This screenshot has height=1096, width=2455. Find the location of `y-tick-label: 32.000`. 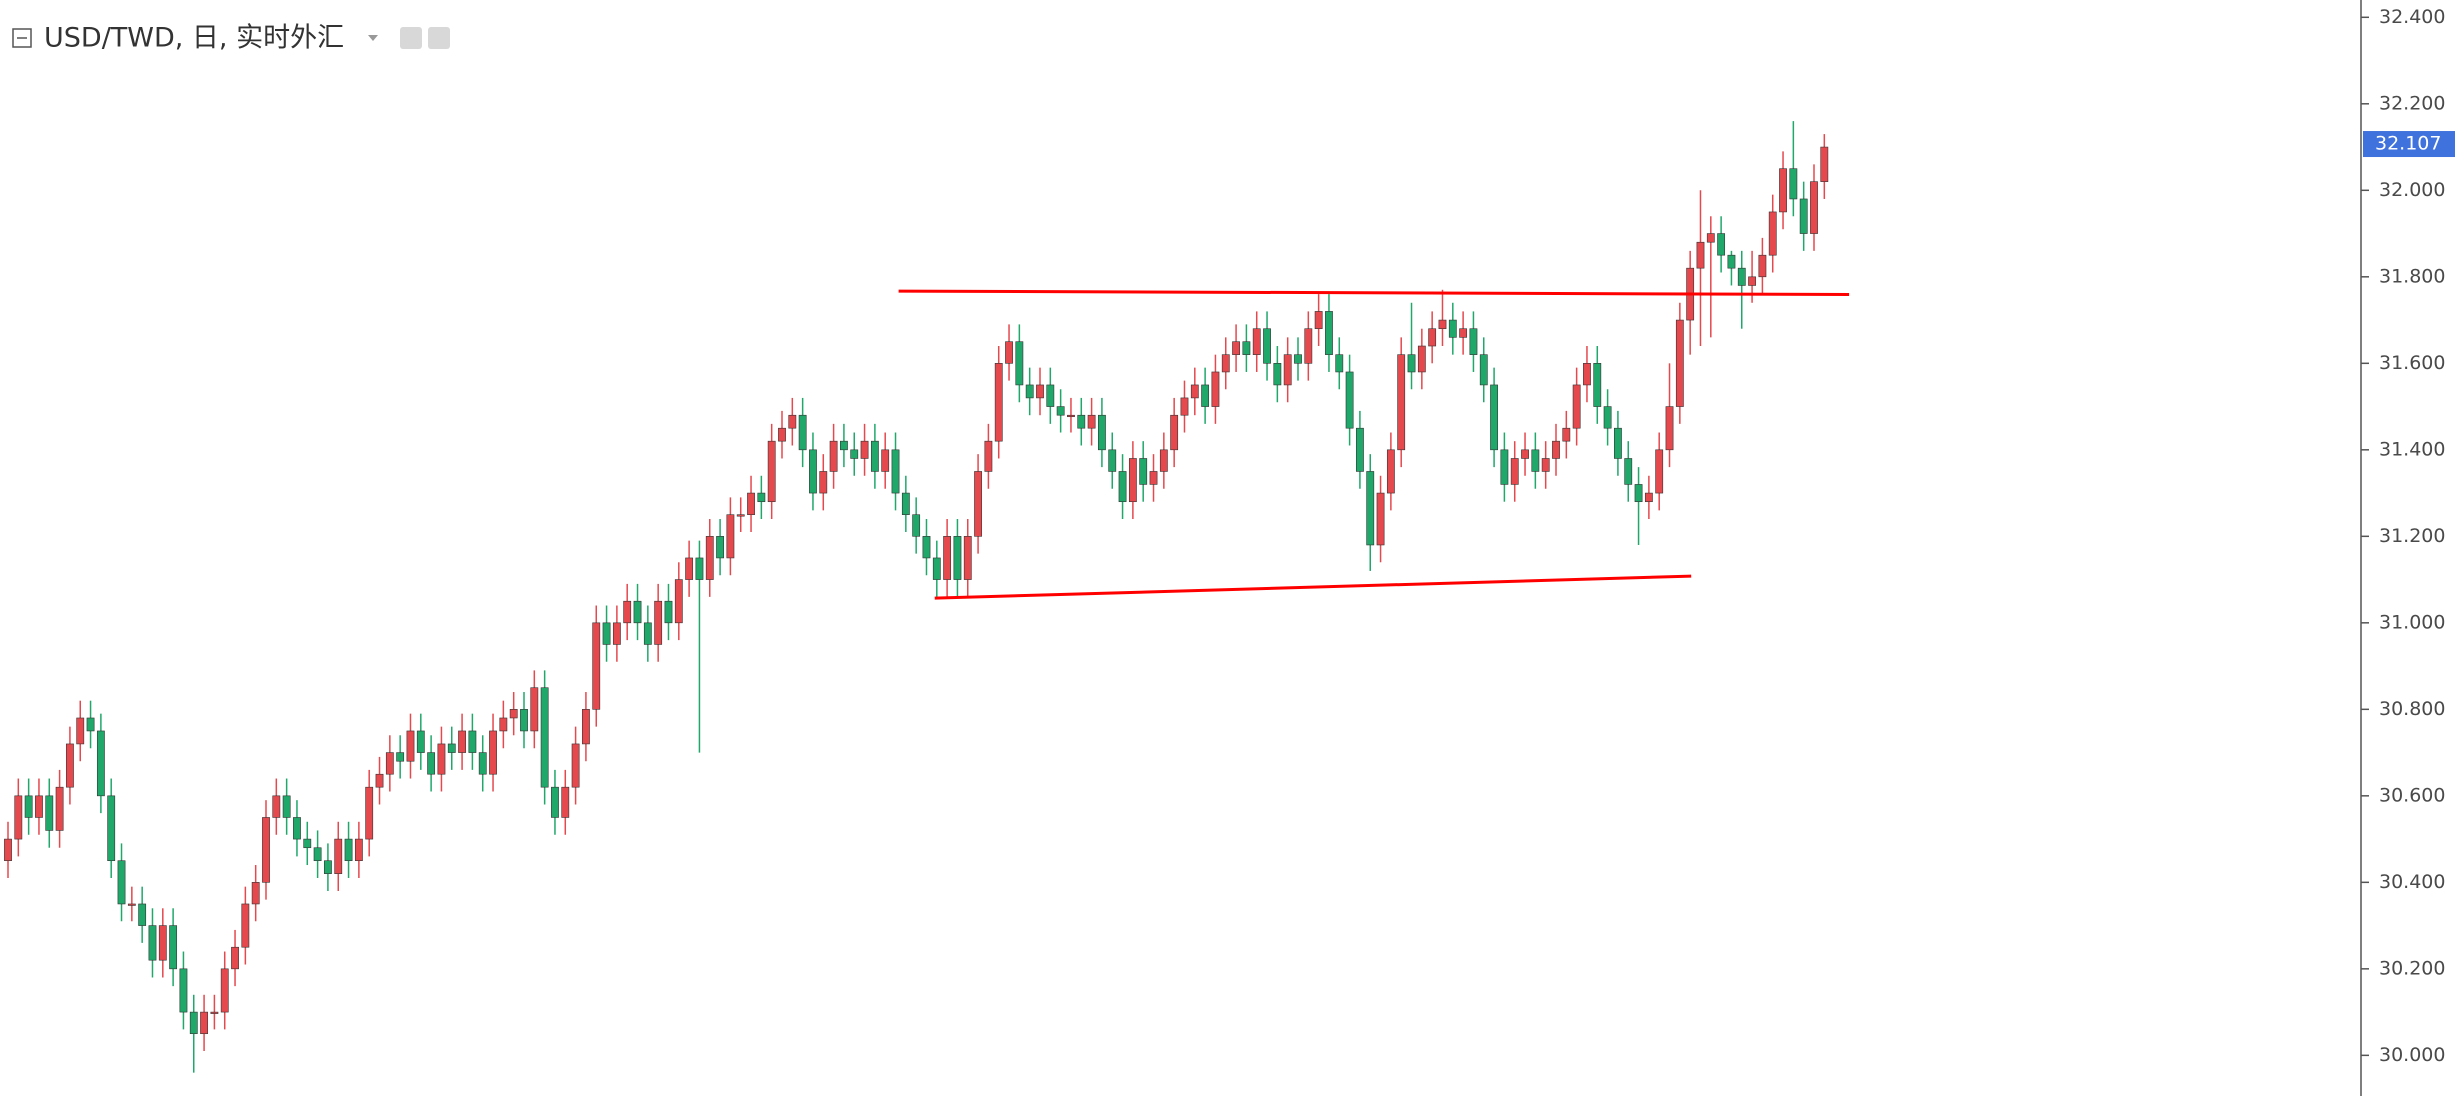

y-tick-label: 32.000 is located at coordinates (2412, 190).